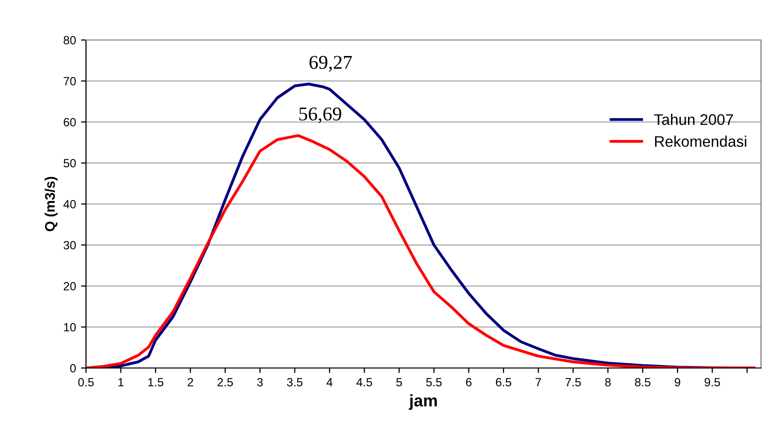 This screenshot has height=428, width=779. Describe the element at coordinates (329, 382) in the screenshot. I see `x-tick-label: 4` at that location.